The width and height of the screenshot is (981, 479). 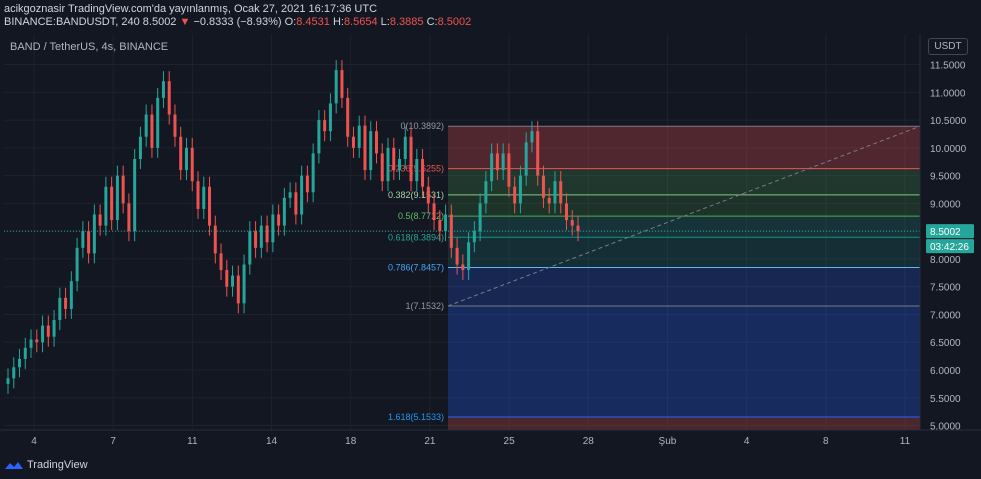 What do you see at coordinates (945, 371) in the screenshot?
I see `price-tick-label: 6.0000` at bounding box center [945, 371].